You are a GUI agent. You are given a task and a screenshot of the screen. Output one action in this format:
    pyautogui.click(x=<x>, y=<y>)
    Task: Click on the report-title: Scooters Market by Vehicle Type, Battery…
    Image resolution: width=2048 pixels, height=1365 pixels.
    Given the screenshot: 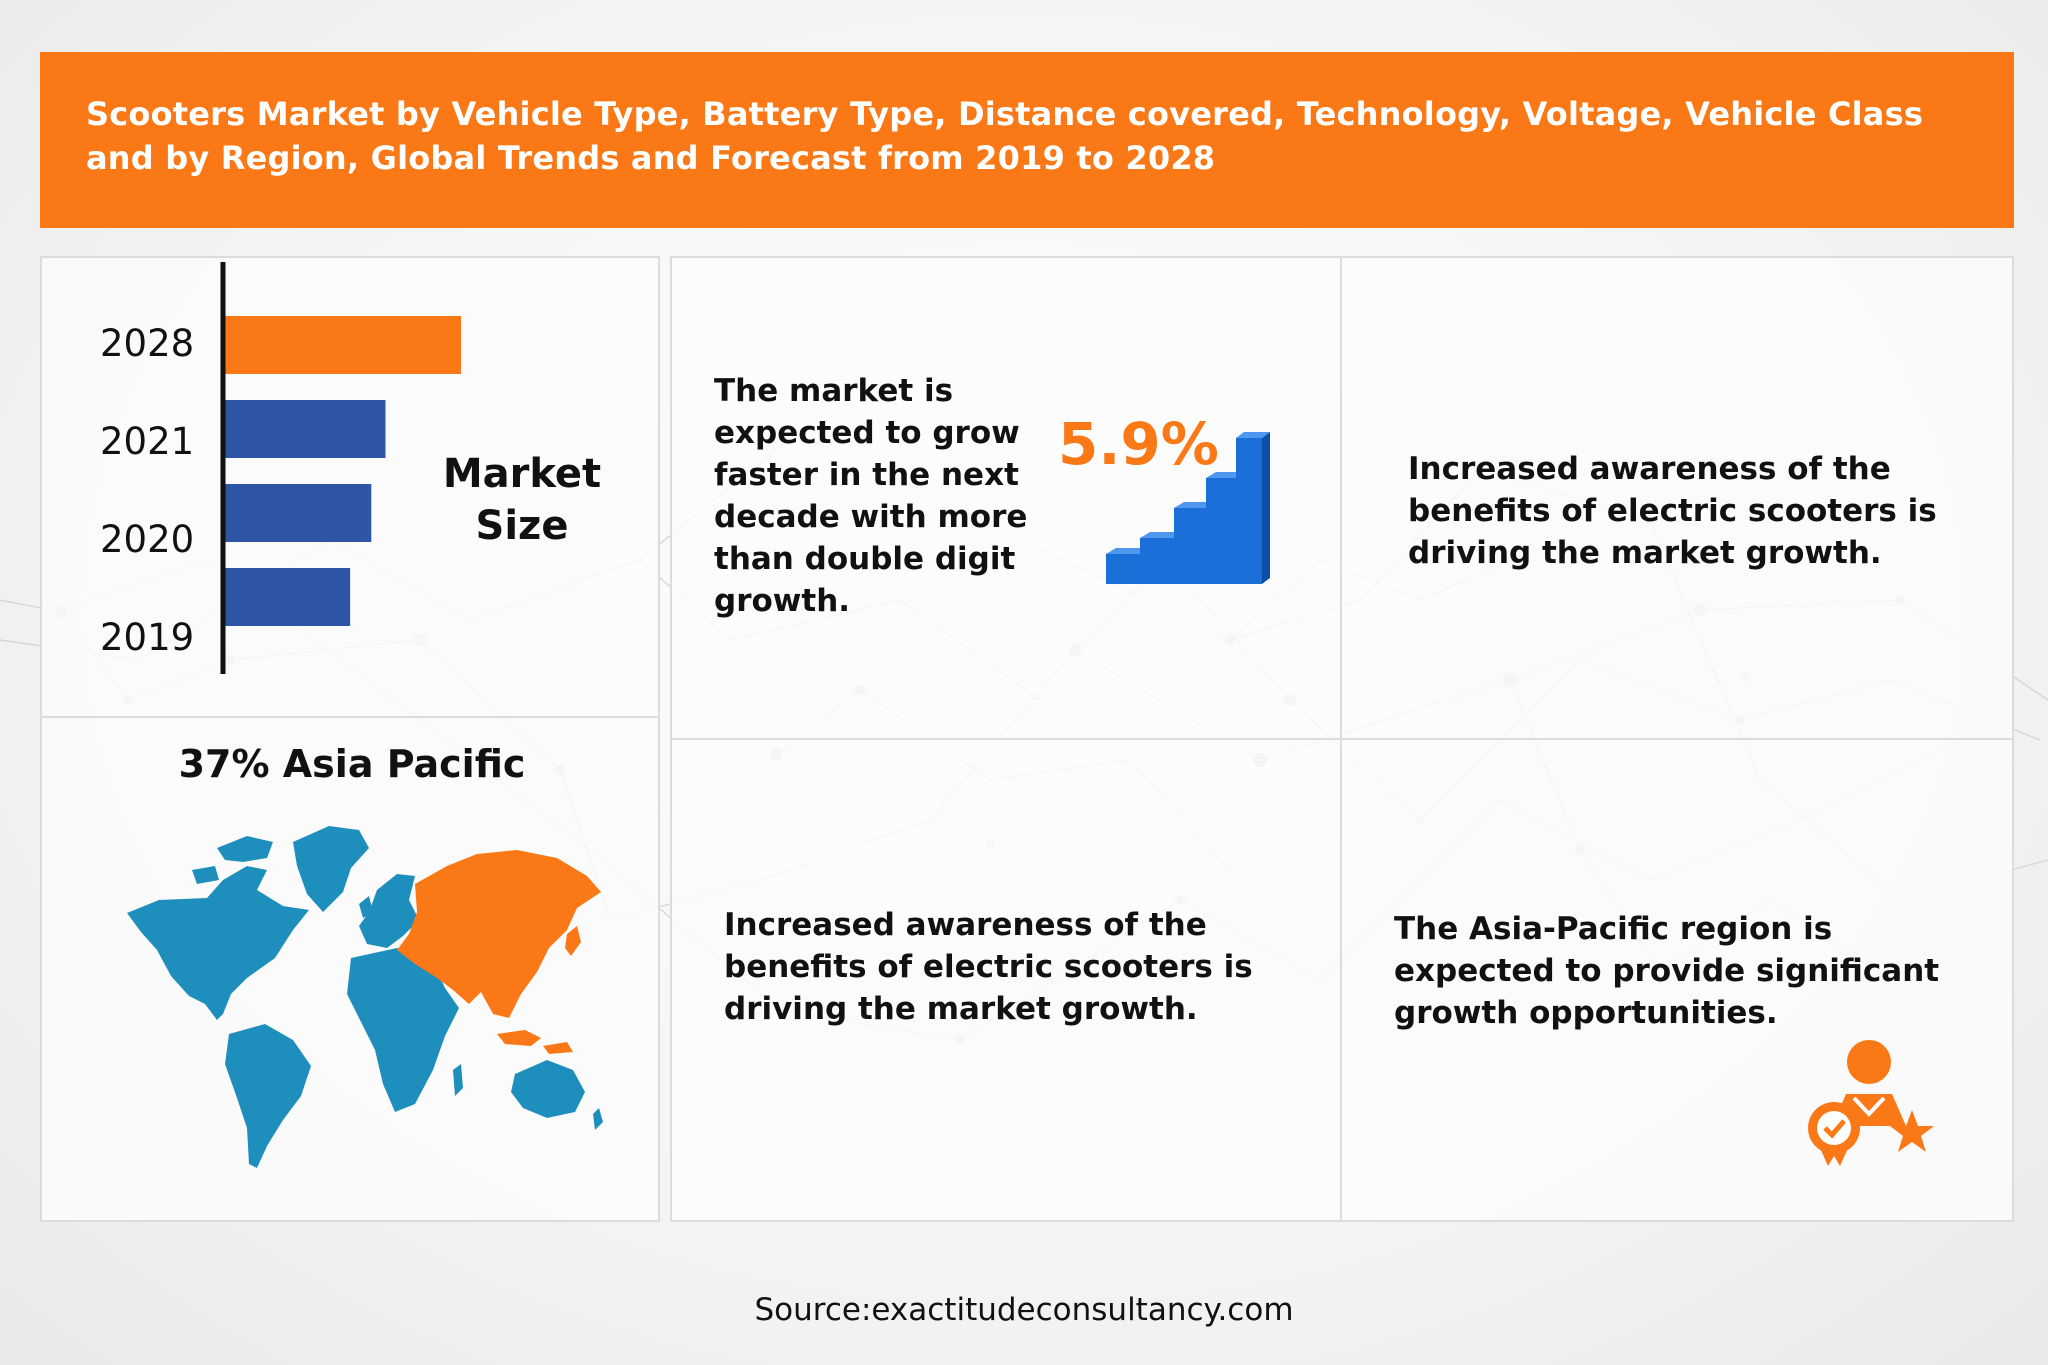 What is the action you would take?
    pyautogui.click(x=1005, y=136)
    